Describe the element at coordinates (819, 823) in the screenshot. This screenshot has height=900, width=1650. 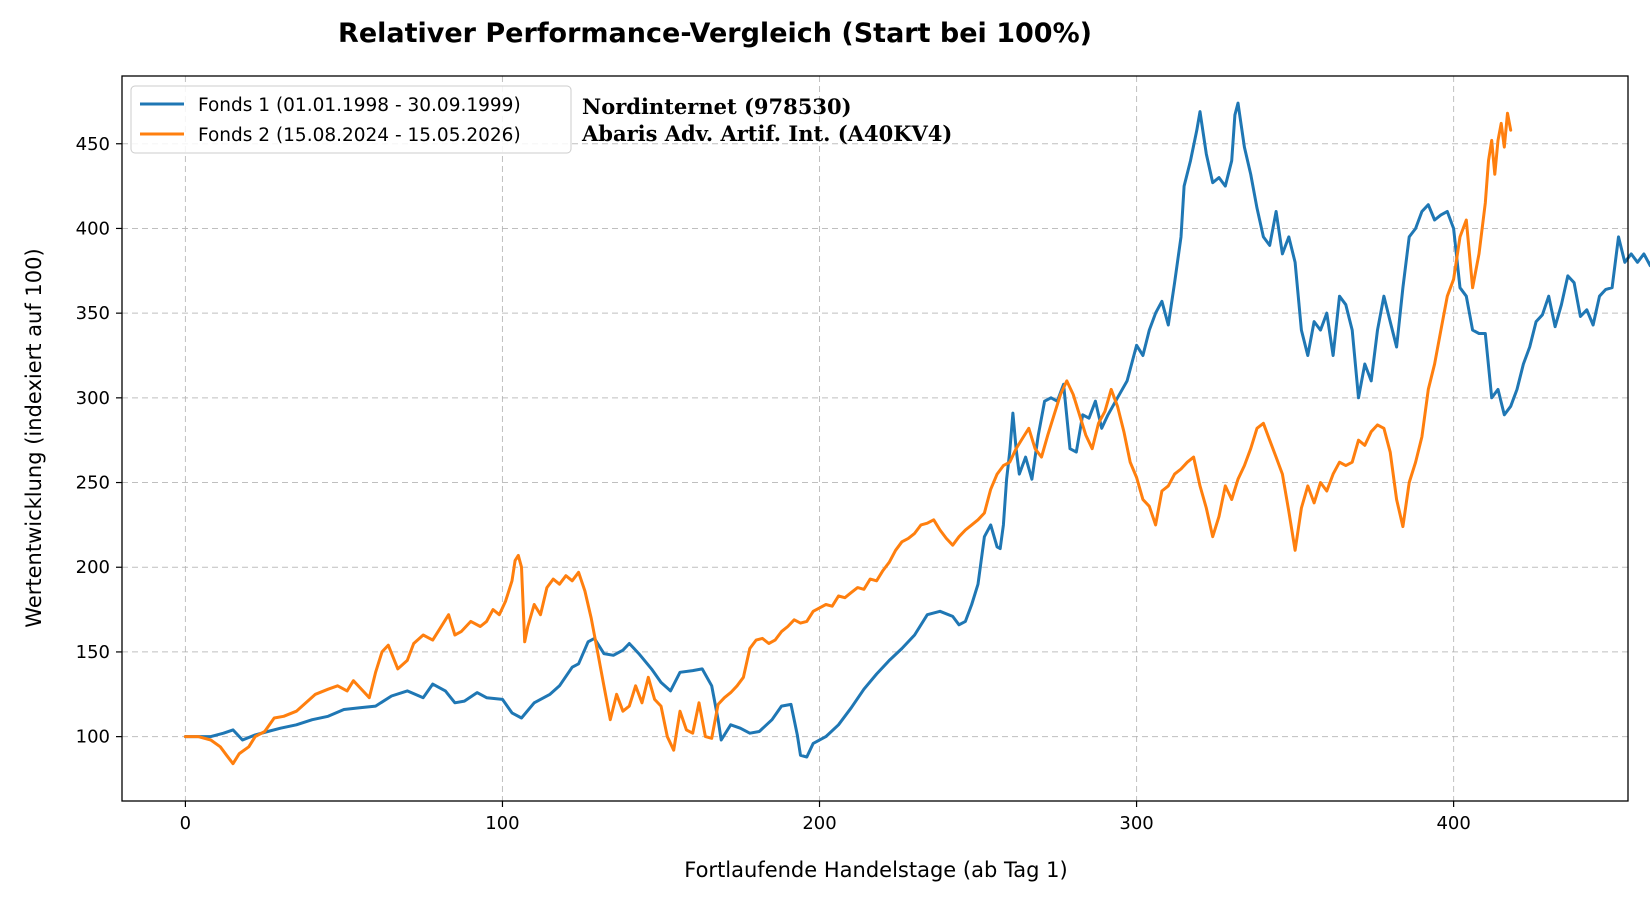
I see `x-tick-label: 200` at that location.